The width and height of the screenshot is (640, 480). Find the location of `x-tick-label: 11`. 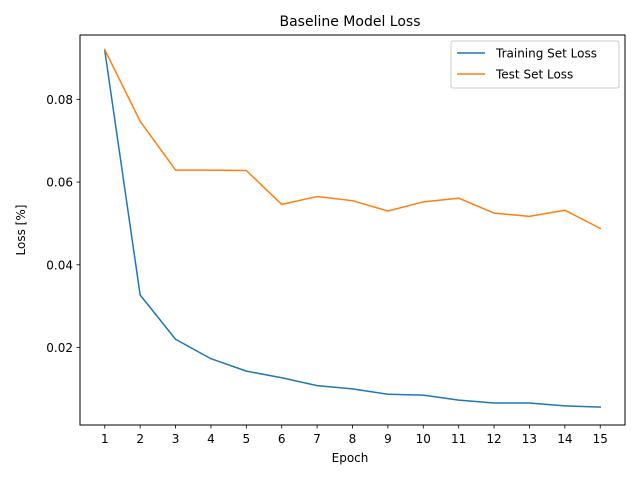

x-tick-label: 11 is located at coordinates (458, 439).